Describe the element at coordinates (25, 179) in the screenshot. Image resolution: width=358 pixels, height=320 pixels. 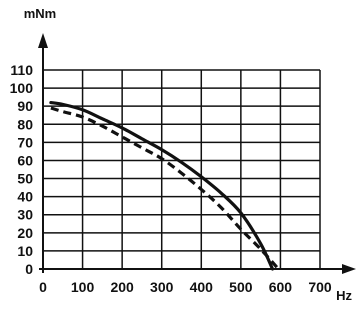
I see `y-tick-label: 50` at that location.